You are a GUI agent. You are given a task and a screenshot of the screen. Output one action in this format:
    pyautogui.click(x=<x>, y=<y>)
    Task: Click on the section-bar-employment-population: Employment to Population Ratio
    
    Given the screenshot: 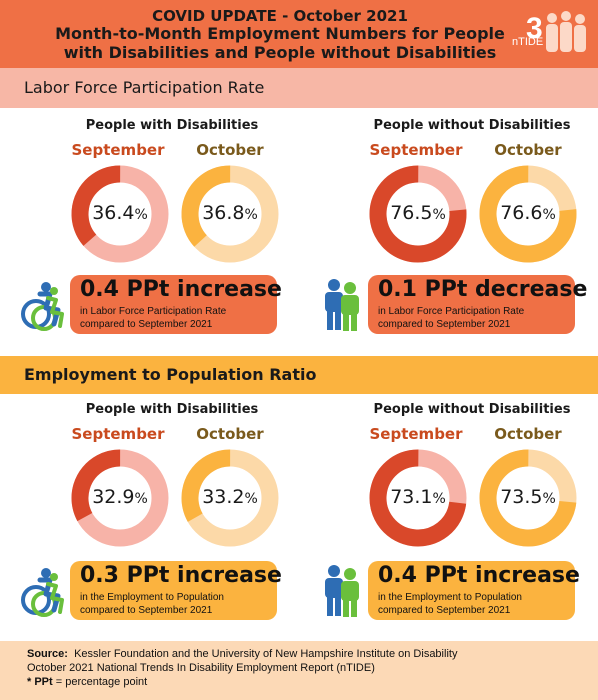 What is the action you would take?
    pyautogui.click(x=299, y=375)
    